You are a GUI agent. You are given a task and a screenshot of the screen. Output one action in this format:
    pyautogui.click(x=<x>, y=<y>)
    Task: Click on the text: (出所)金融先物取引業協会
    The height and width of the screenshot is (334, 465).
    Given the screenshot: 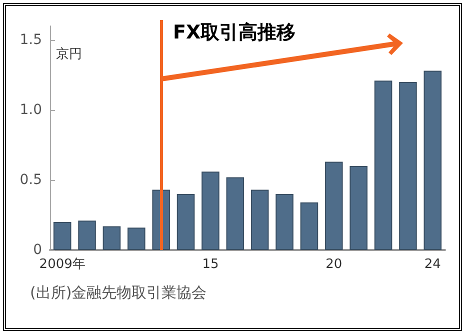 What is the action you would take?
    pyautogui.click(x=118, y=293)
    